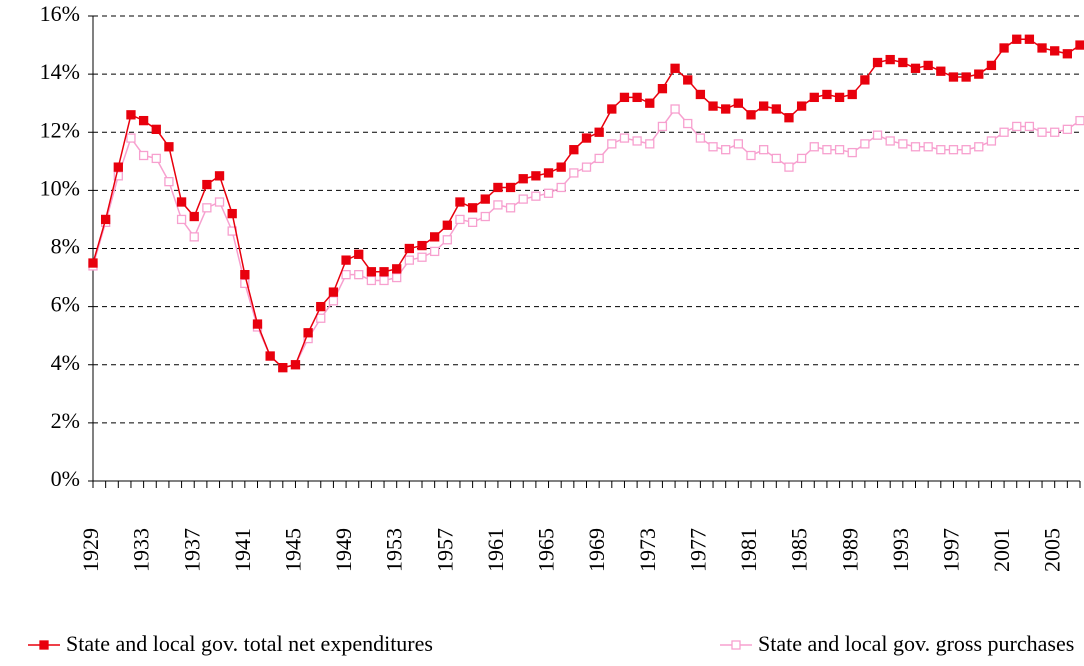  What do you see at coordinates (596, 550) in the screenshot?
I see `x-tick-label: 1969` at bounding box center [596, 550].